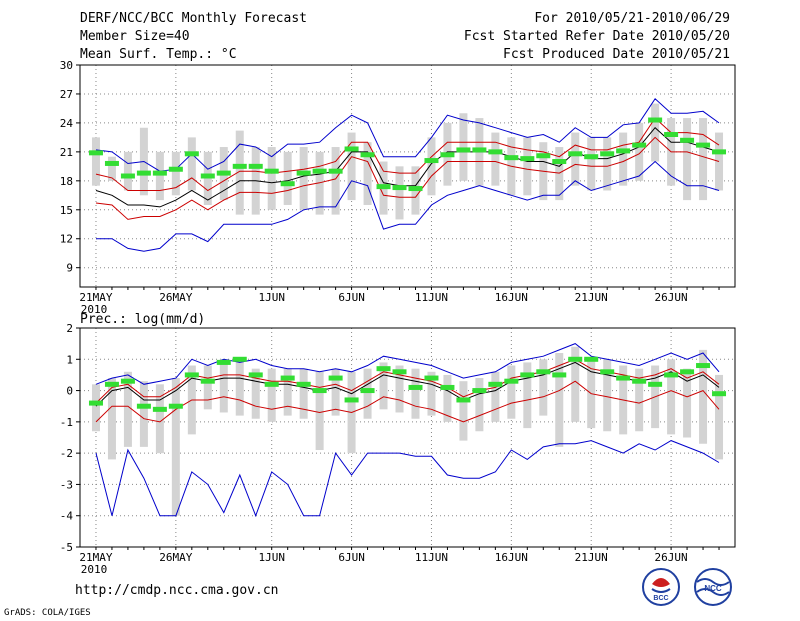 The height and width of the screenshot is (621, 800). I want to click on y-tick-label: 0, so click(69, 391).